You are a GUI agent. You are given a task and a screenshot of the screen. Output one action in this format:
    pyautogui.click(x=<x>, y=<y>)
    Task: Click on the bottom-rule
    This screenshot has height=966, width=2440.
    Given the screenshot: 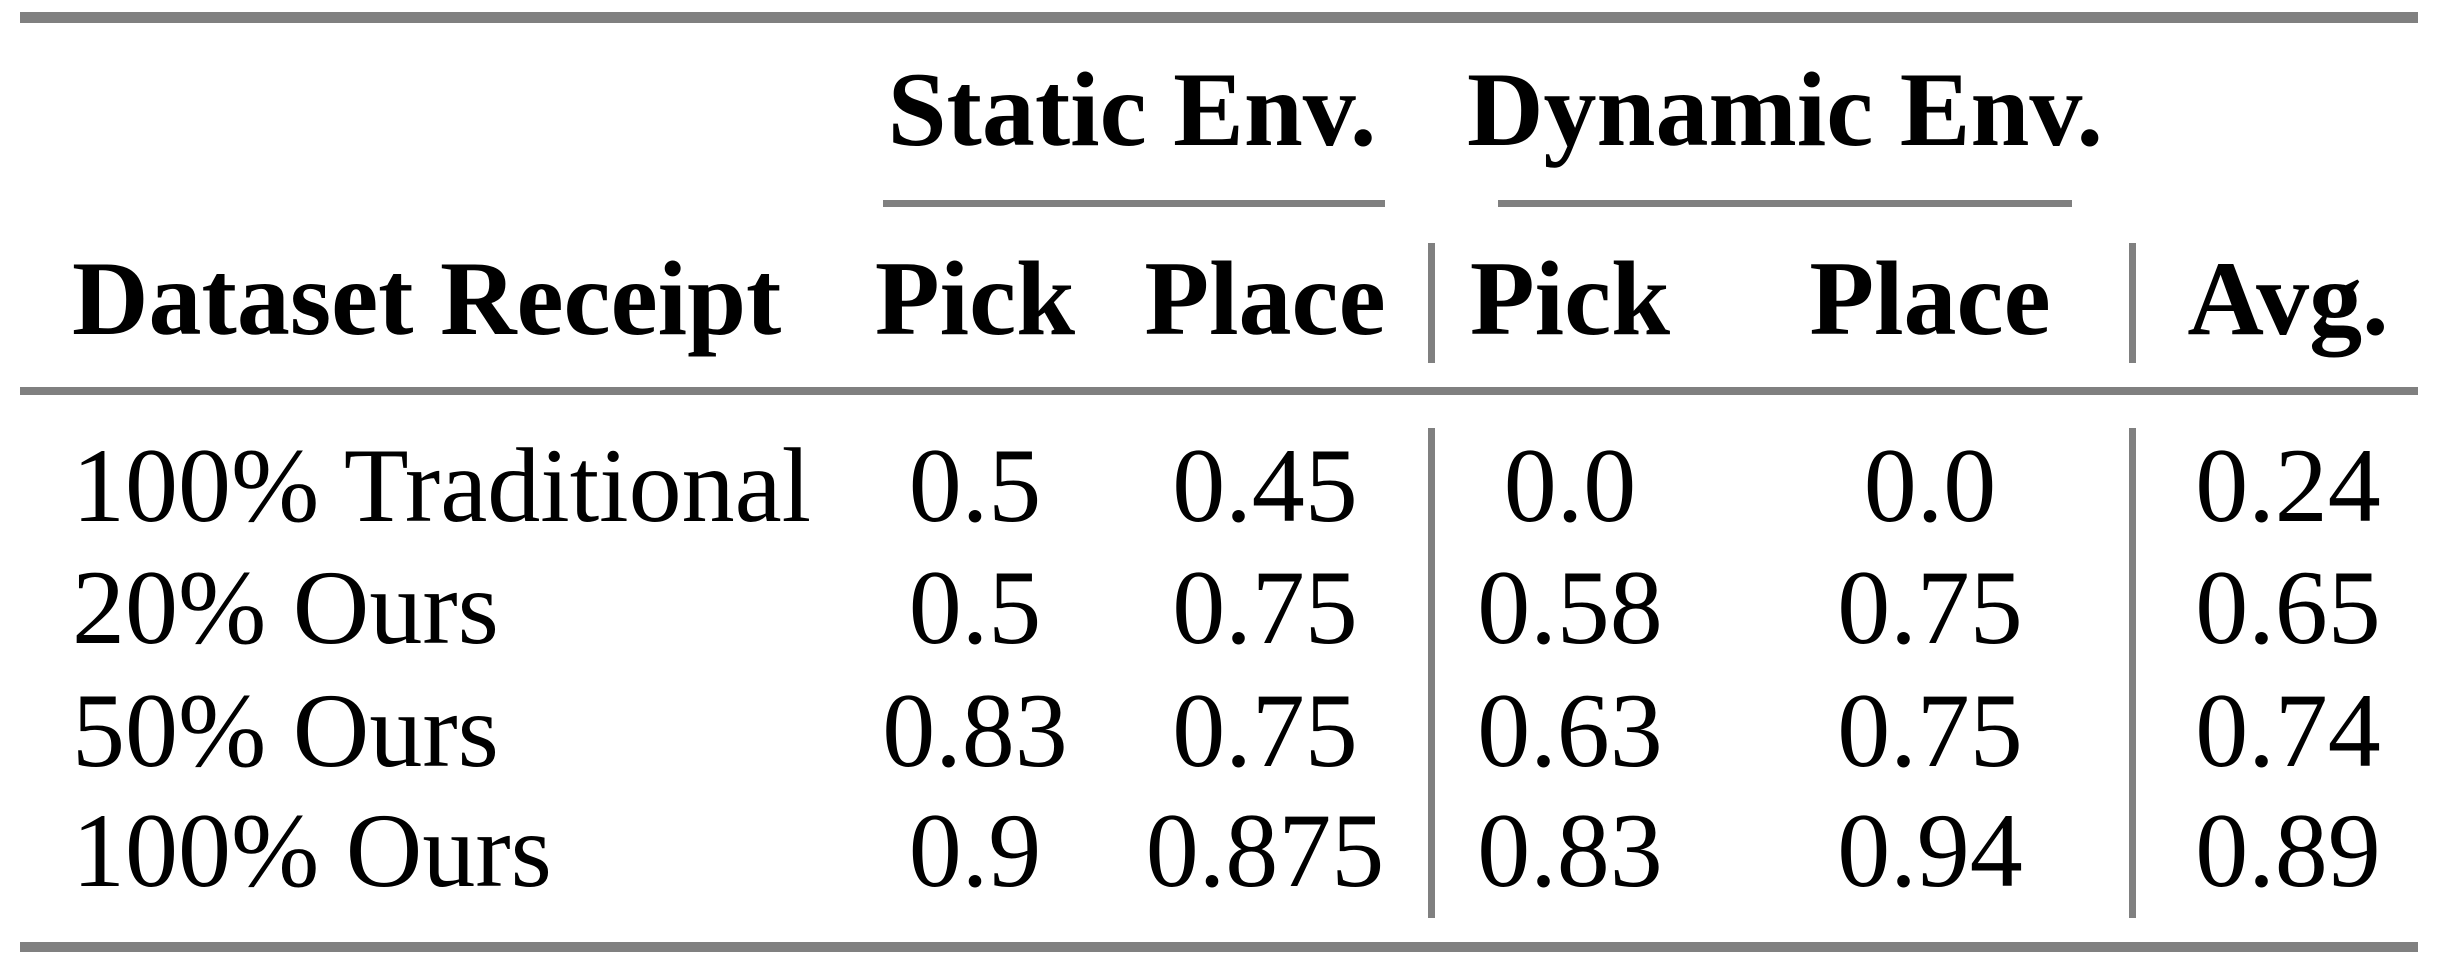 What is the action you would take?
    pyautogui.click(x=1219, y=947)
    